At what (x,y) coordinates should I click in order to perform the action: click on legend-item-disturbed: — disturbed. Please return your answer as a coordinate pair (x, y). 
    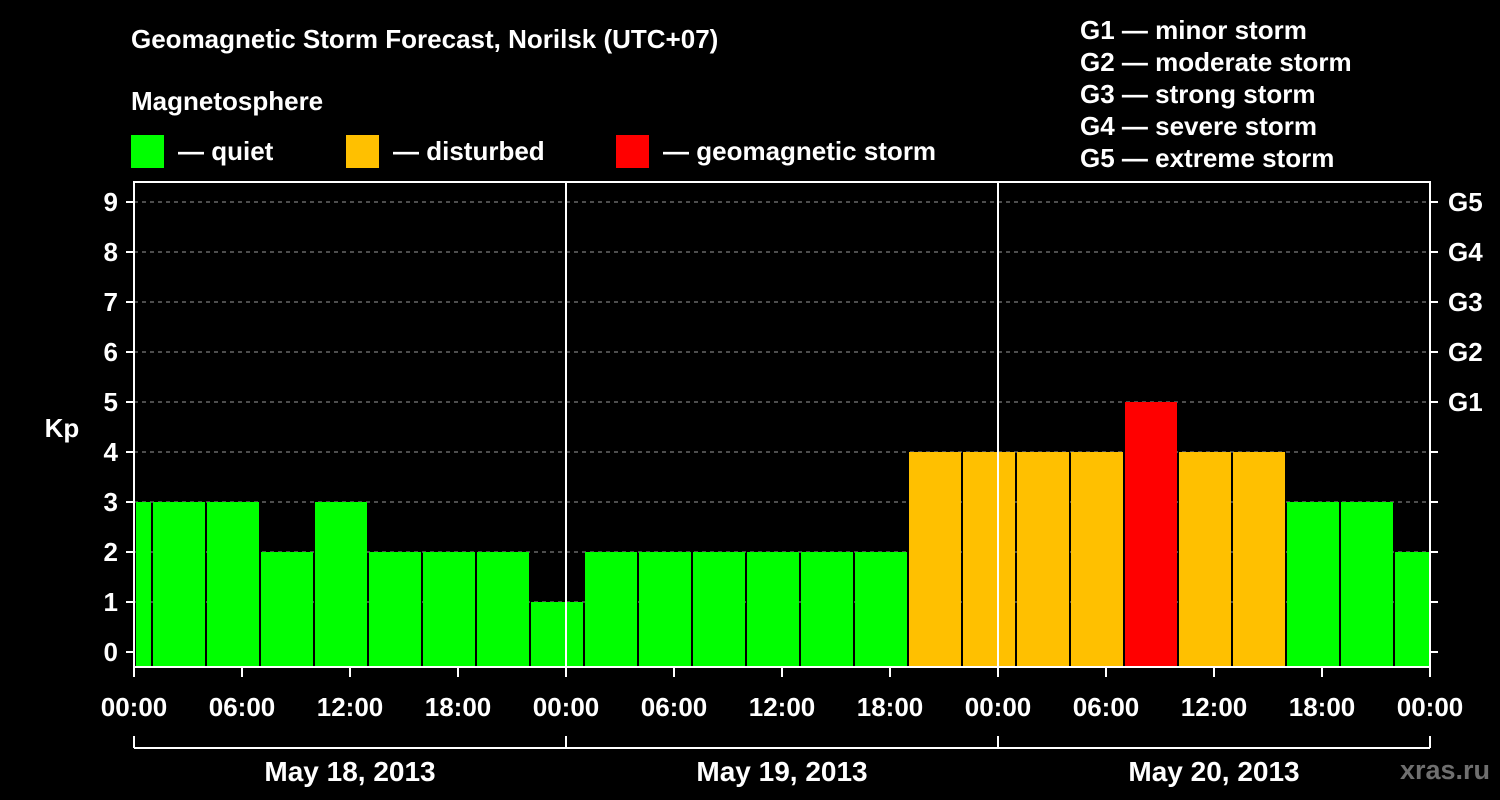
    Looking at the image, I should click on (445, 151).